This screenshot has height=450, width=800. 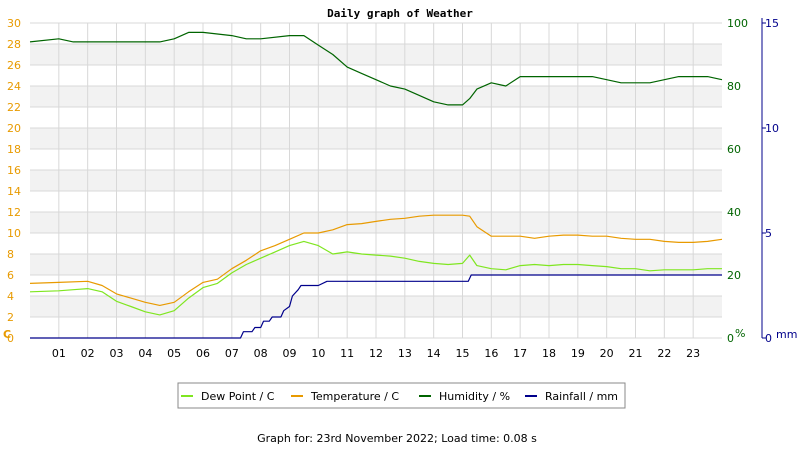 I want to click on legend-label: Dew Point / C, so click(x=238, y=396).